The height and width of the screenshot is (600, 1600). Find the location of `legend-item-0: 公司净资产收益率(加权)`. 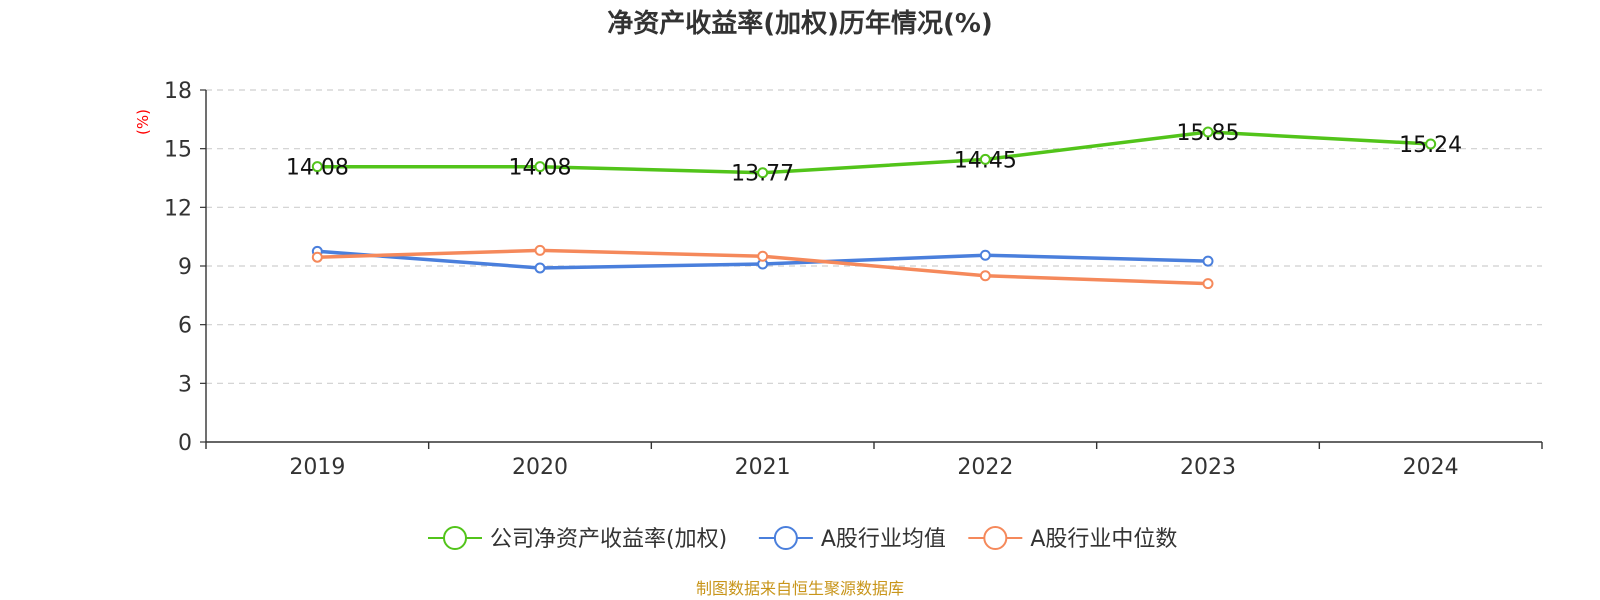

legend-item-0: 公司净资产收益率(加权) is located at coordinates (577, 539).